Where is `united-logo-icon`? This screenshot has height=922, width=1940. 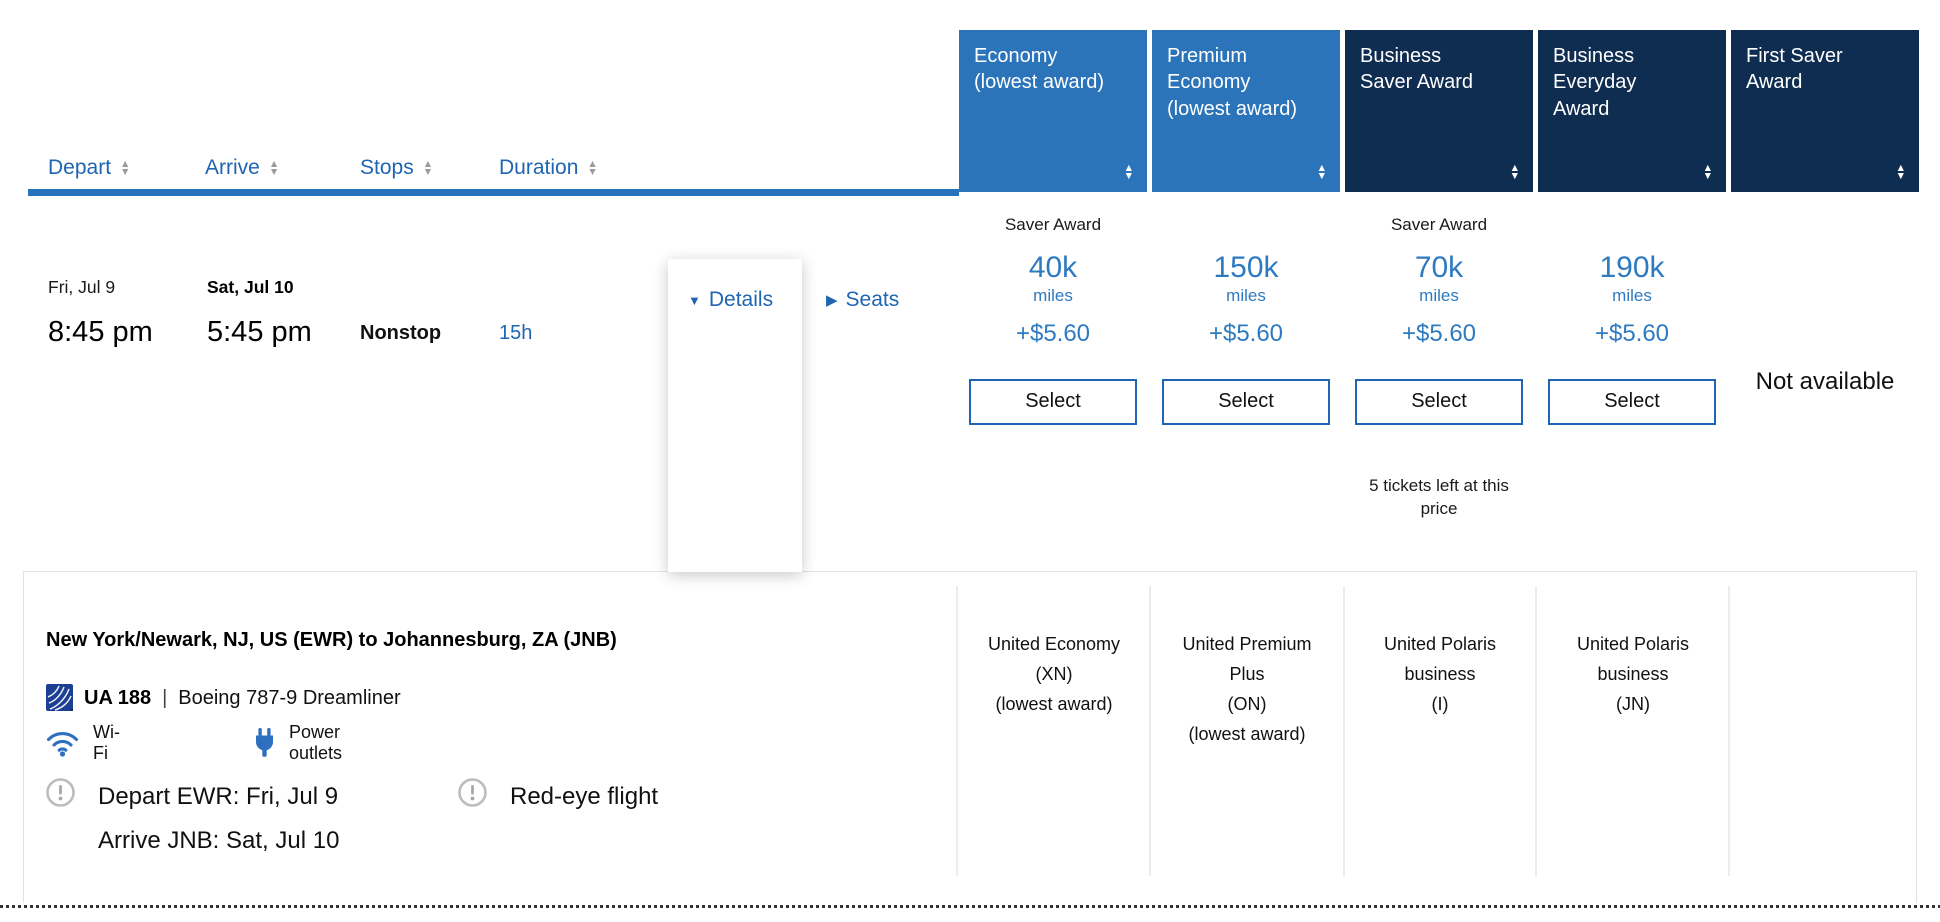 united-logo-icon is located at coordinates (59, 698).